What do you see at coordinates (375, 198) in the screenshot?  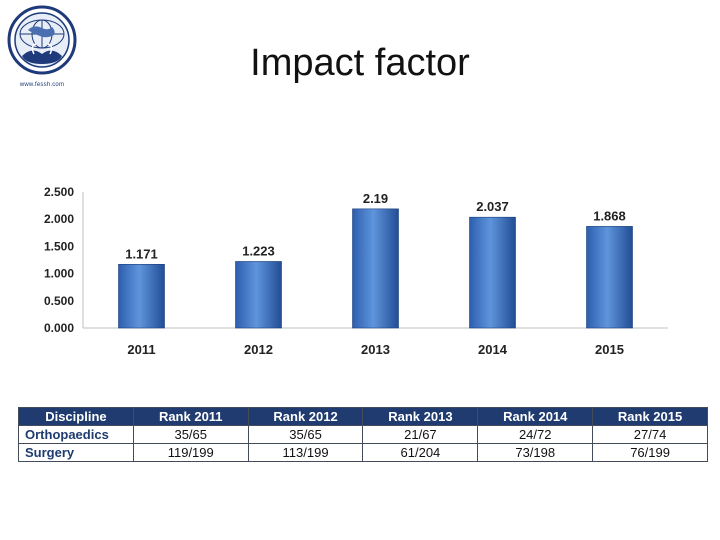 I see `data-label-2013: 2.19` at bounding box center [375, 198].